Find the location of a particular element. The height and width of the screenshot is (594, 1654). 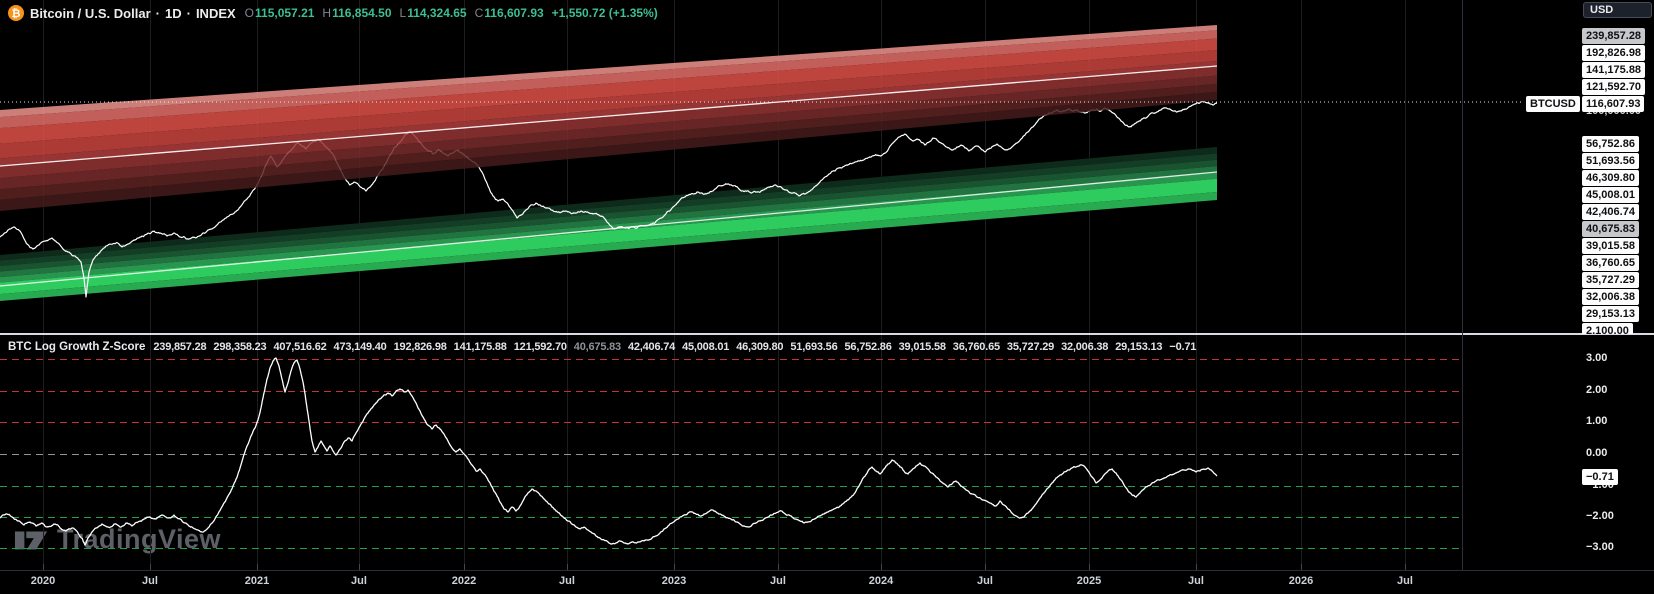

ohlc-item: L114,324.65 is located at coordinates (433, 13).